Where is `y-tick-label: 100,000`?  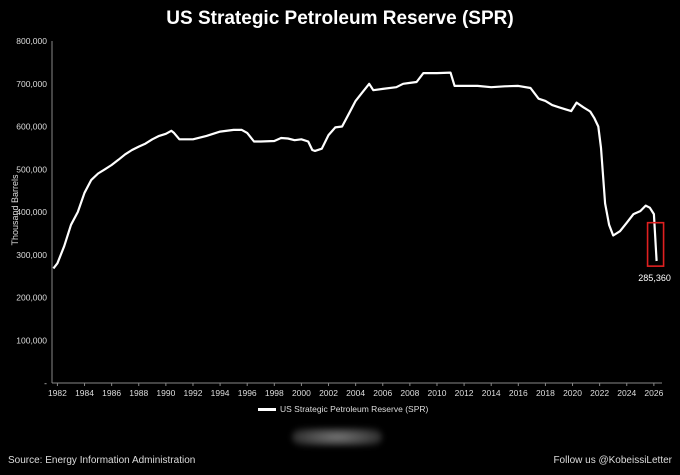
y-tick-label: 100,000 is located at coordinates (31, 340).